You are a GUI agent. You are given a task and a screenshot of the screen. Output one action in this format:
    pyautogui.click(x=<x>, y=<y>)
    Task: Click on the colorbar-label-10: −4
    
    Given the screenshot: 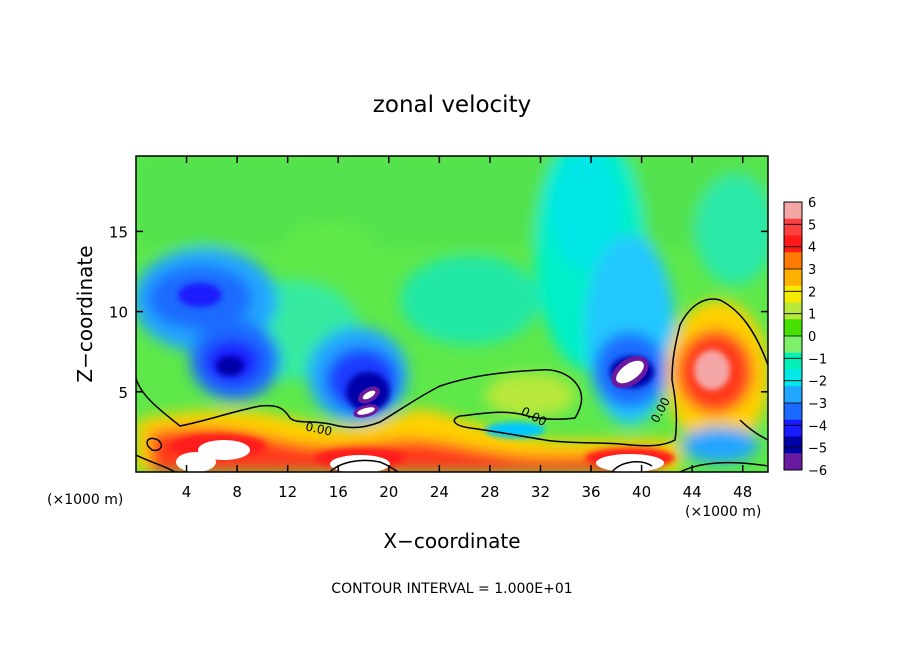 What is the action you would take?
    pyautogui.click(x=817, y=426)
    